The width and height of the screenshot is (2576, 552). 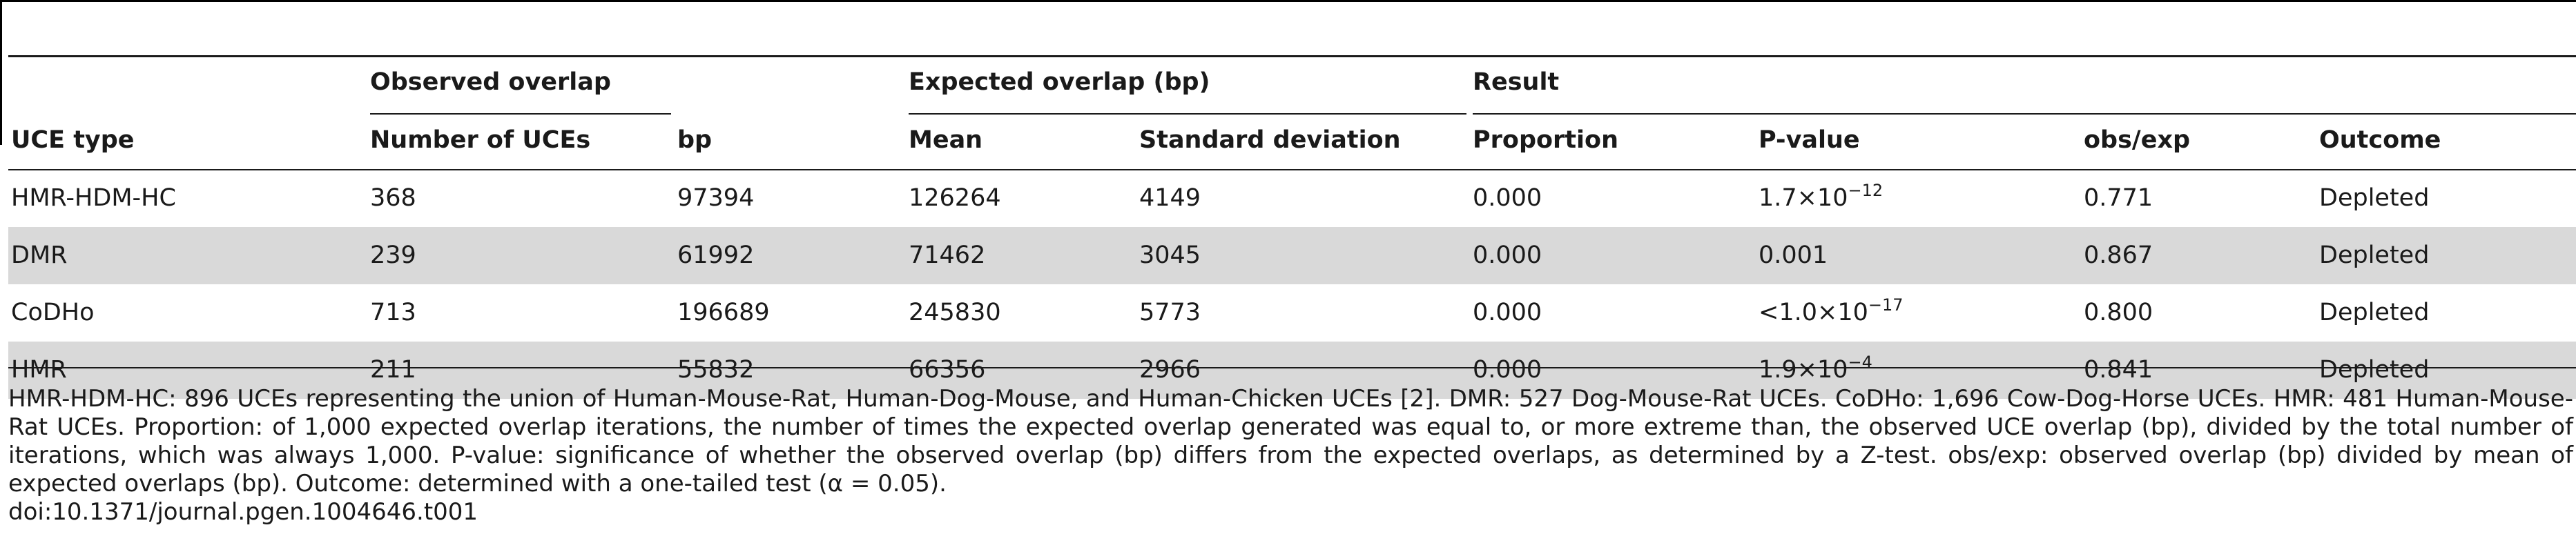 What do you see at coordinates (393, 198) in the screenshot?
I see `cell-number-of-uces: 368` at bounding box center [393, 198].